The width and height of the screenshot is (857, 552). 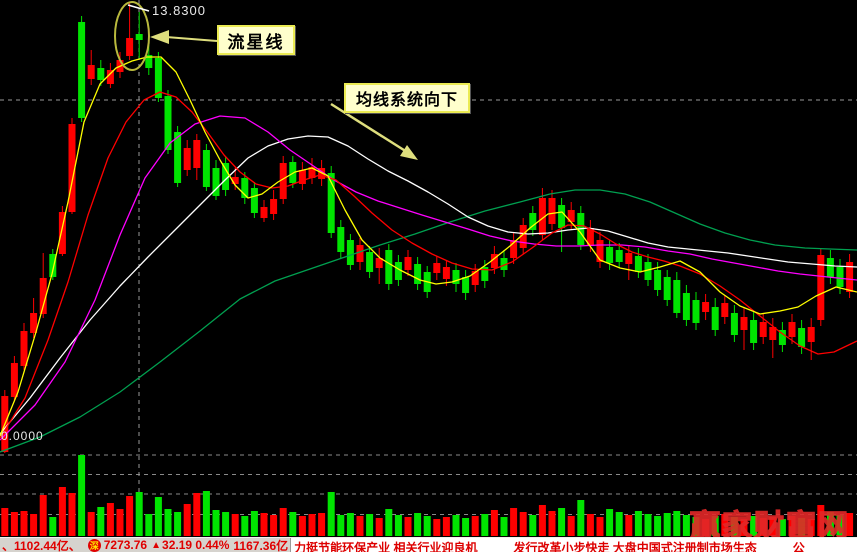 What do you see at coordinates (407, 98) in the screenshot?
I see `ma-system-down-callout: 均线系统向下` at bounding box center [407, 98].